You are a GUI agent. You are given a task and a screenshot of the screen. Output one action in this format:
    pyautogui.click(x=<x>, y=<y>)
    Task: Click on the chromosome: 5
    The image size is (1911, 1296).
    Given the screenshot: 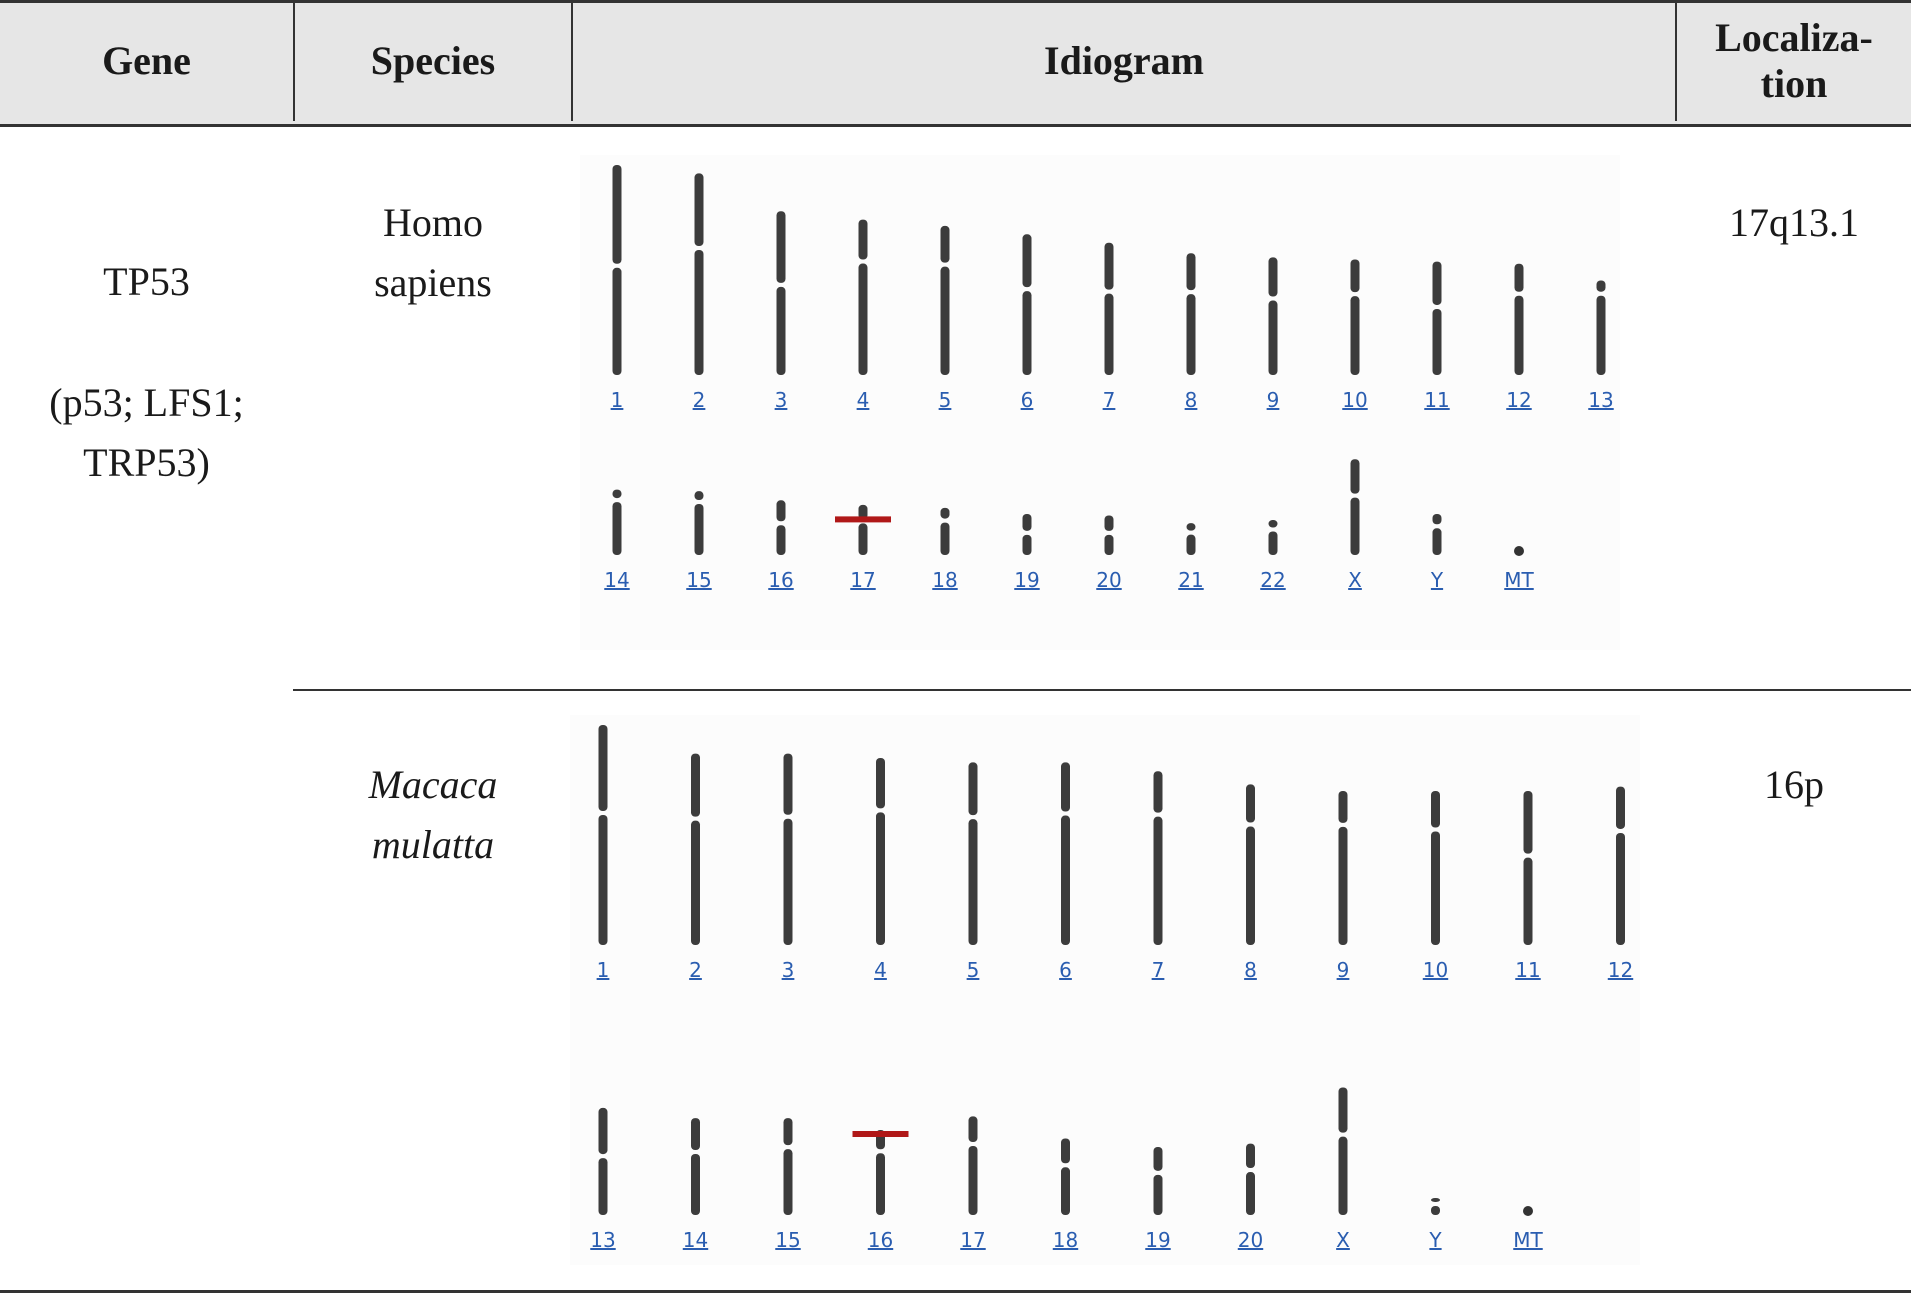 What is the action you would take?
    pyautogui.click(x=945, y=318)
    